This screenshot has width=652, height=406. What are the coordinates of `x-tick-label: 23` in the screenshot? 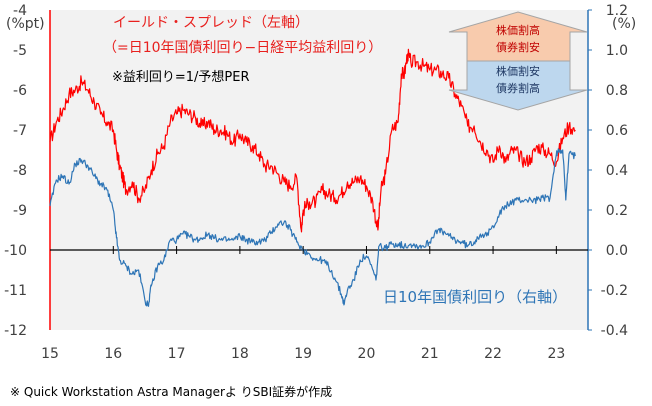 It's located at (556, 354).